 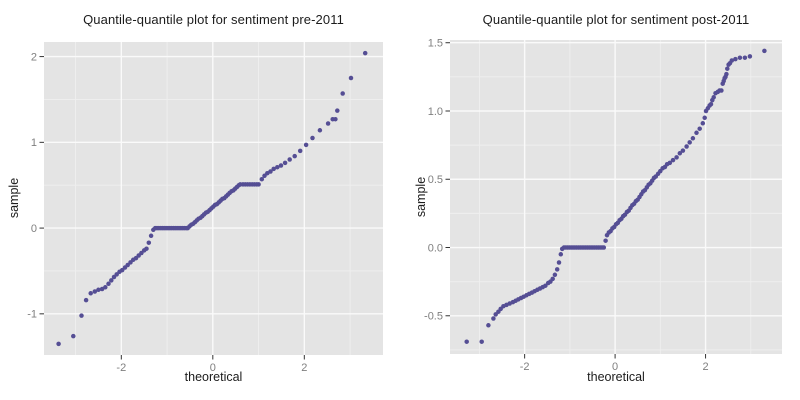 I want to click on y-tick-label: -0.5, so click(x=433, y=317).